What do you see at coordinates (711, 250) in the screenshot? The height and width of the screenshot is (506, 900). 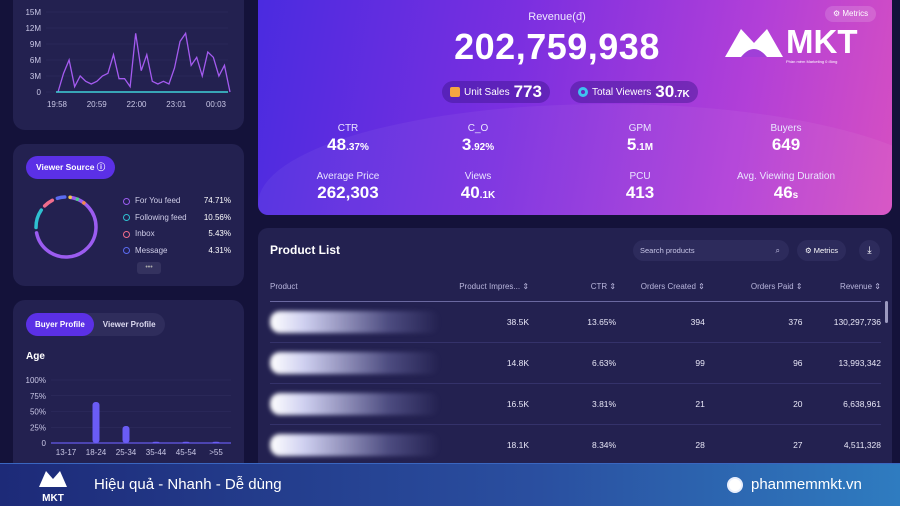 I see `search-input: Search products ⌕` at bounding box center [711, 250].